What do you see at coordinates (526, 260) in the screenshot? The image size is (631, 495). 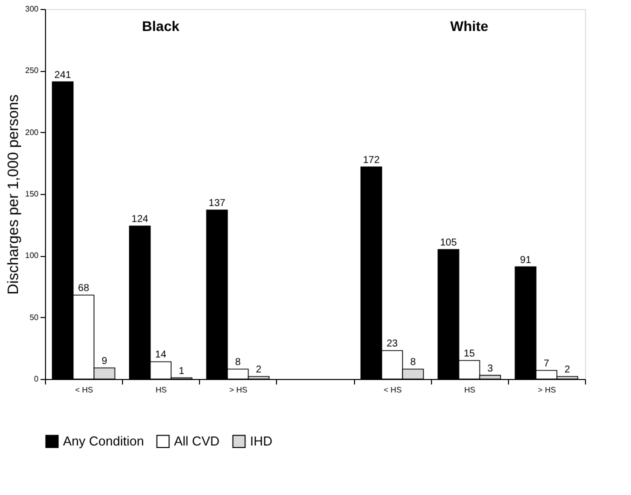 I see `data-label: 91` at bounding box center [526, 260].